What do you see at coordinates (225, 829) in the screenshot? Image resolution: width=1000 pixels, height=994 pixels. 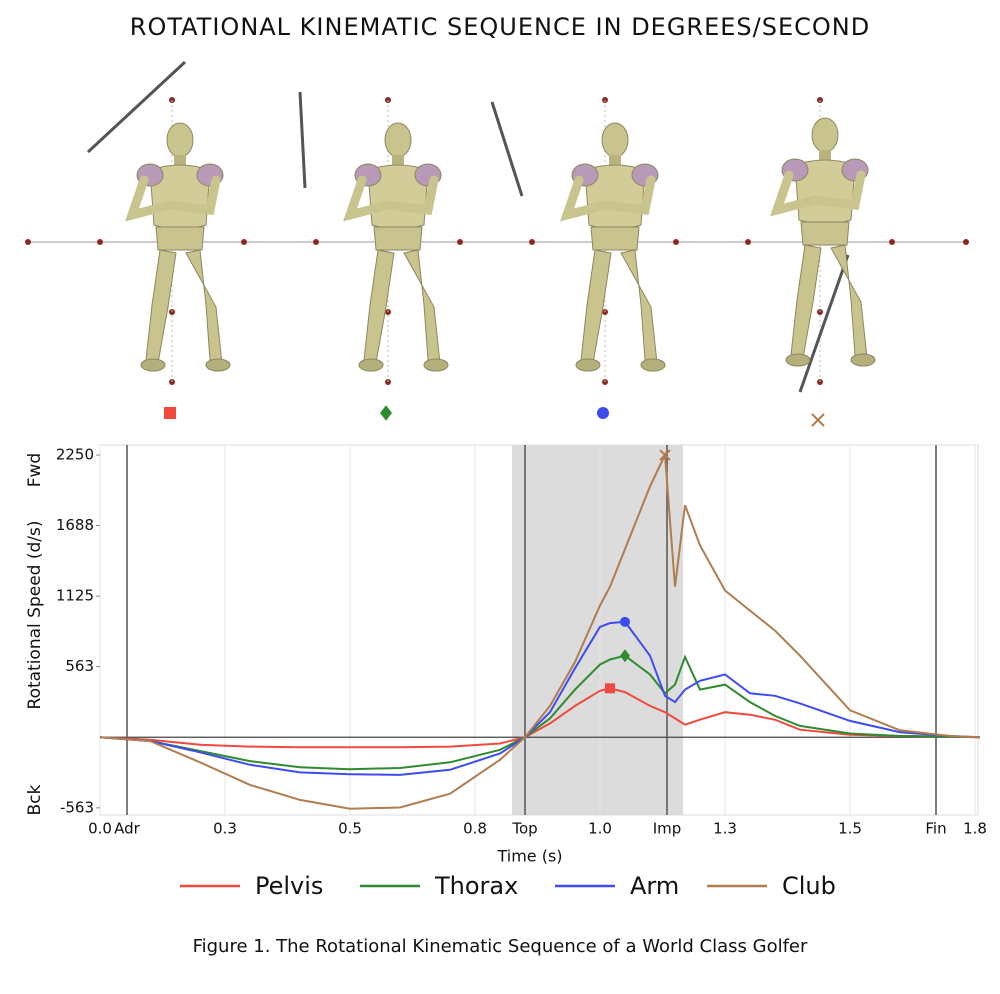 I see `x-tick-label: 0.3` at bounding box center [225, 829].